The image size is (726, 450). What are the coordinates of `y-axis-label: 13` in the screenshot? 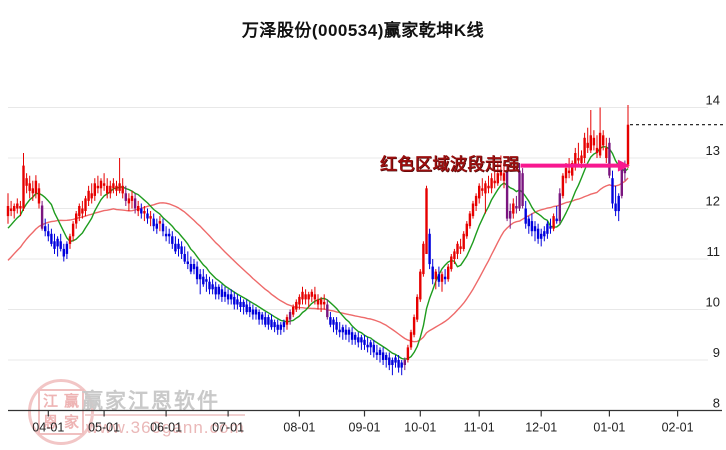 It's located at (713, 150).